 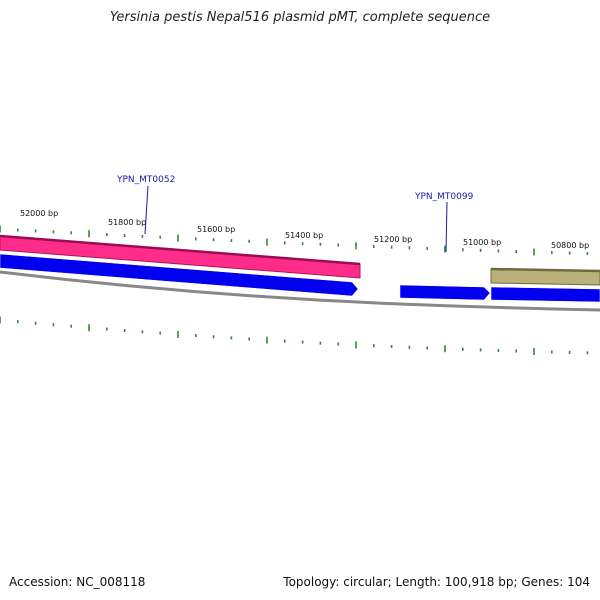 I want to click on scale-label-51600: 51600 bp, so click(x=216, y=229).